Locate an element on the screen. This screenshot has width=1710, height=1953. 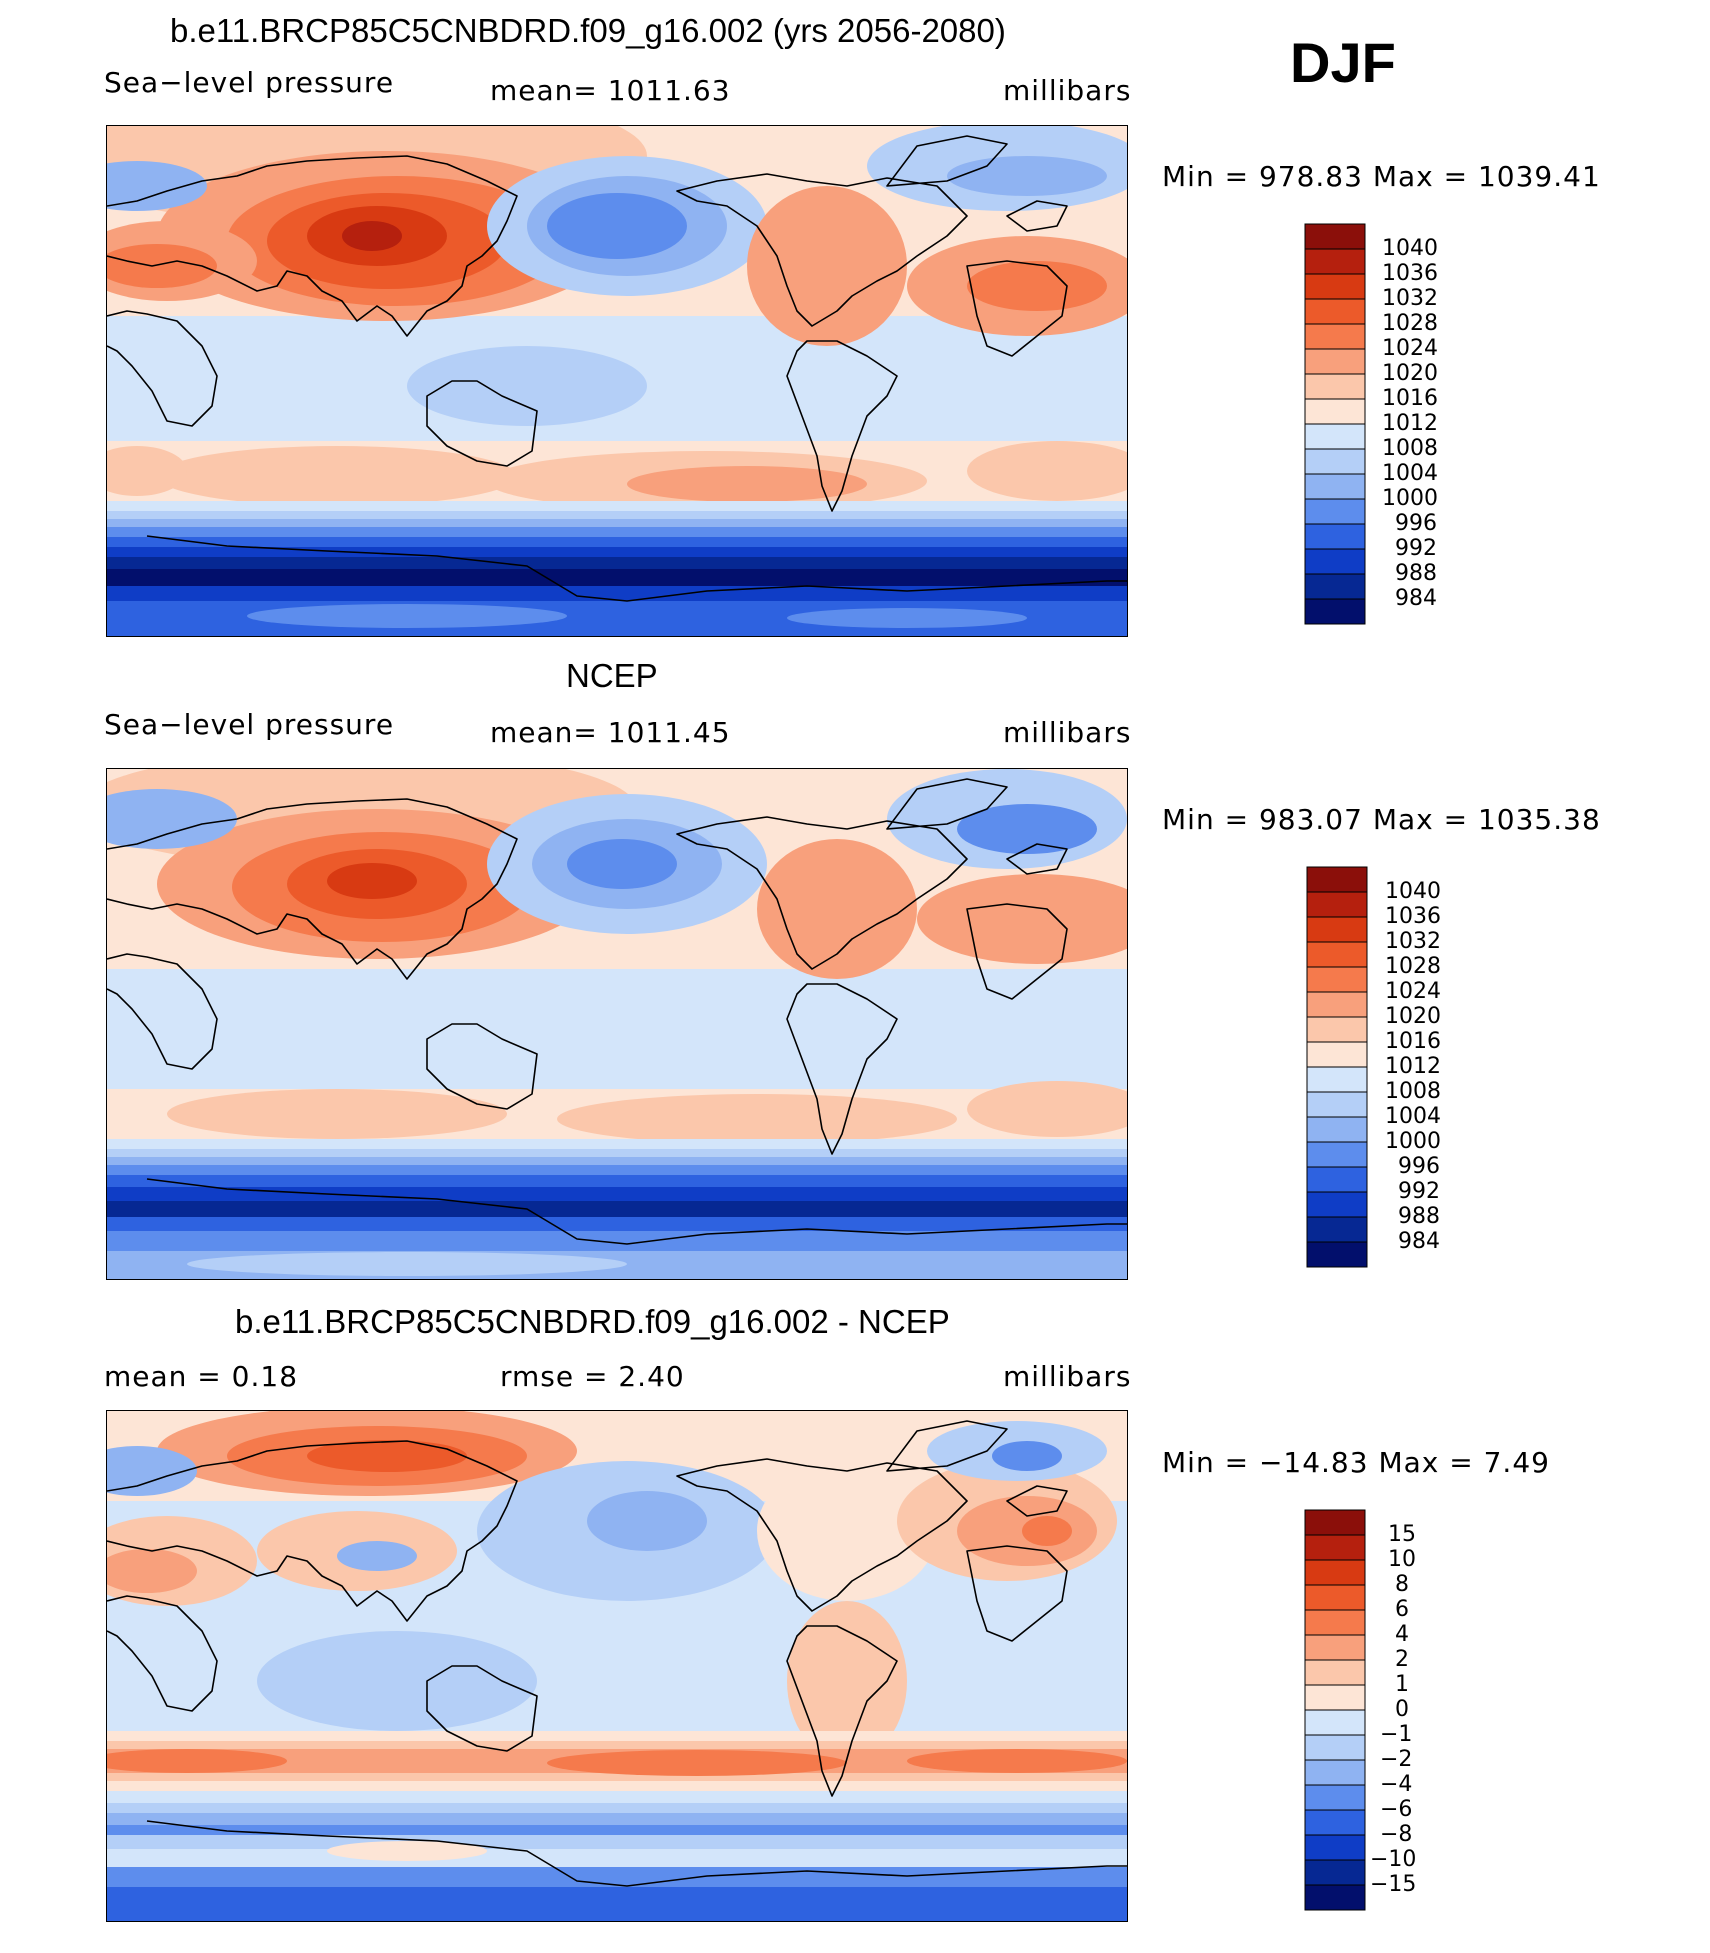
panel-1-colorbar-svg is located at coordinates (1335, 424).